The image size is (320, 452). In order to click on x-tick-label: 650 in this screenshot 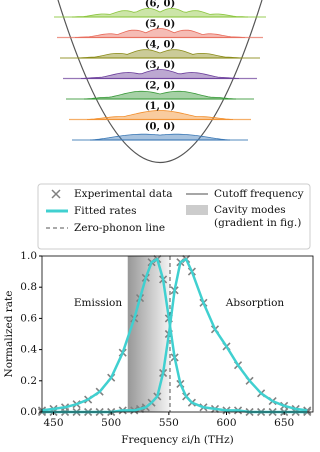, I will do `click(284, 423)`.